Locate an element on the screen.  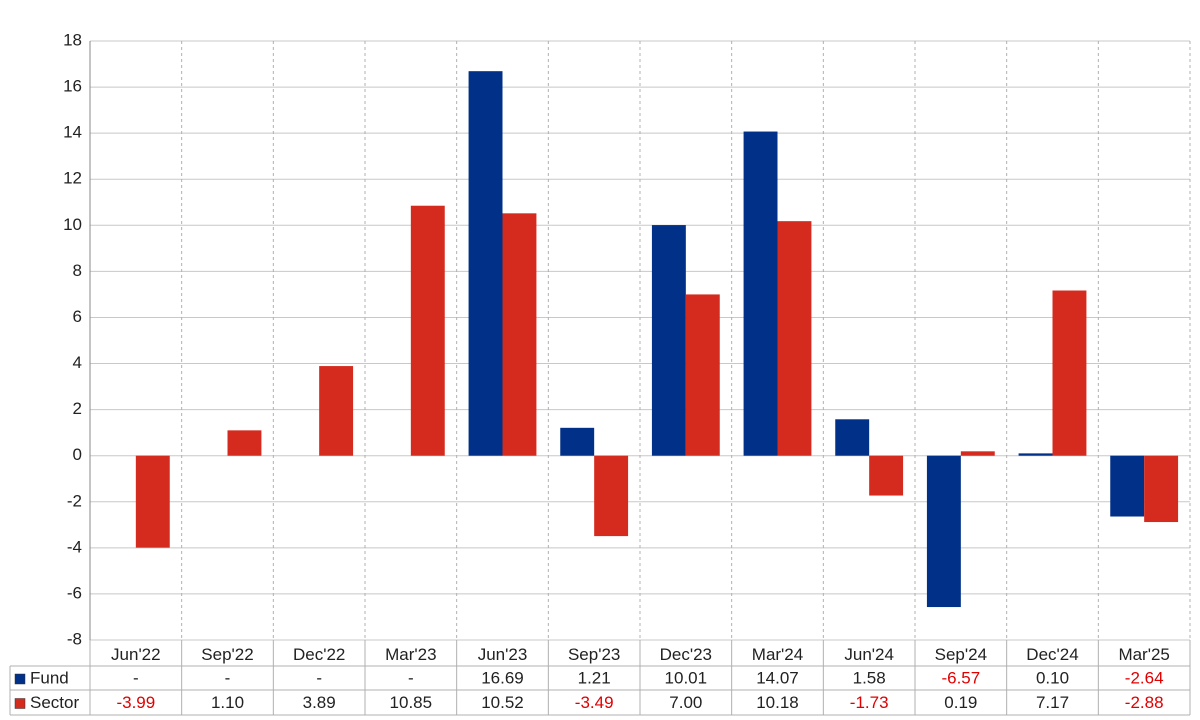
table-value: 7.00 is located at coordinates (685, 702).